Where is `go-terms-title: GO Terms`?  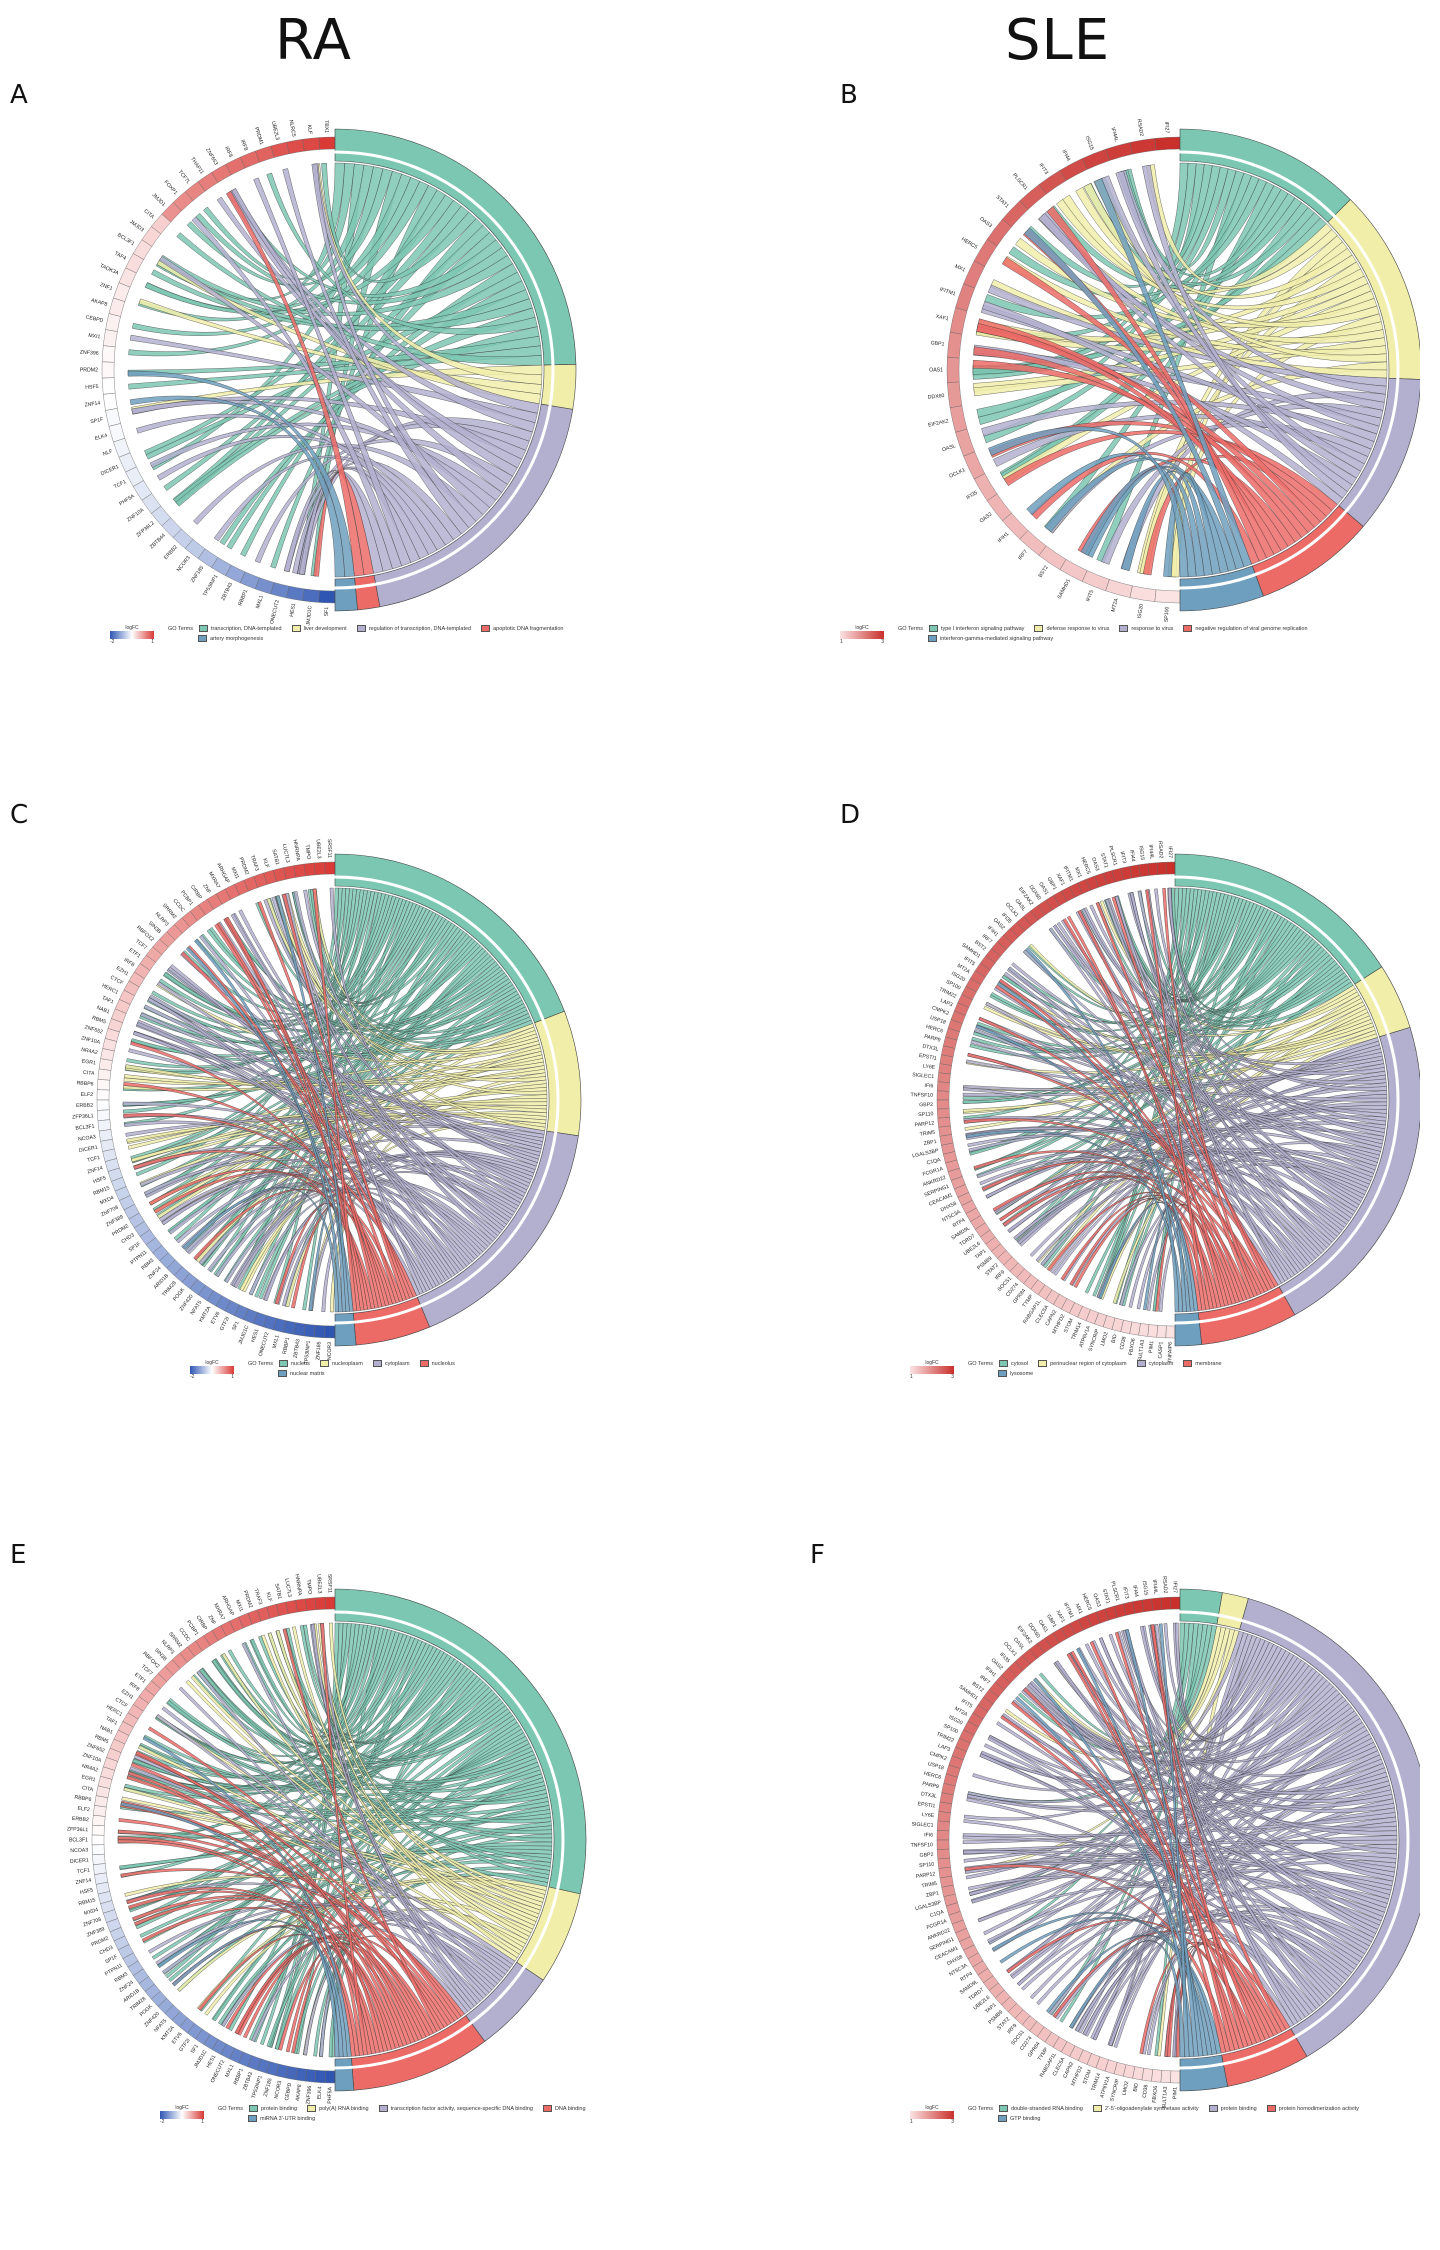
go-terms-title: GO Terms is located at coordinates (910, 628).